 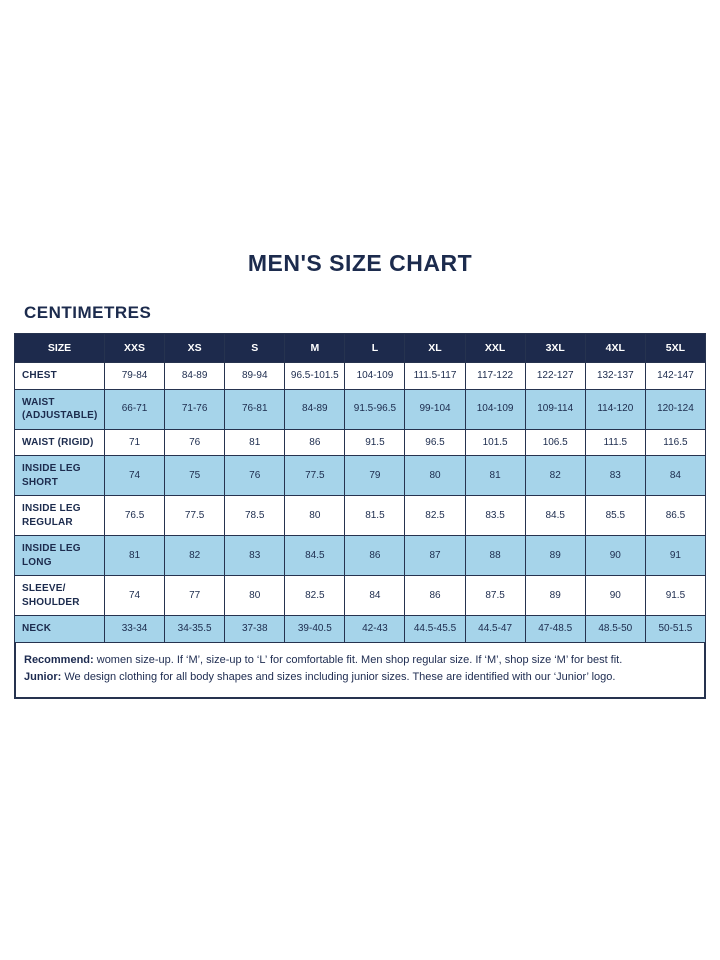 I want to click on size-cell: 81.5, so click(x=375, y=515).